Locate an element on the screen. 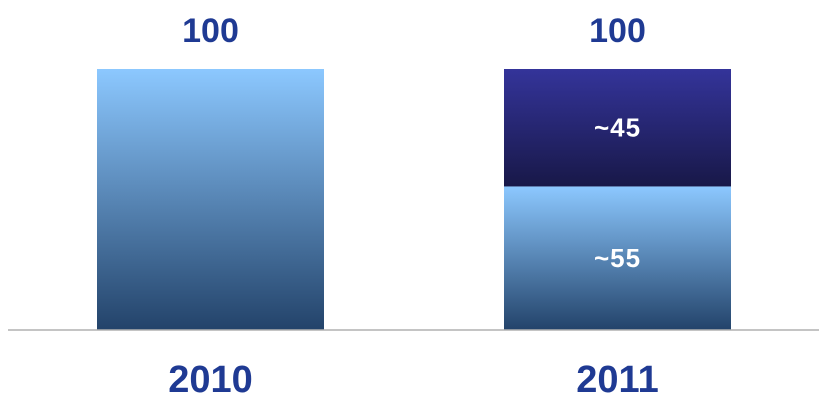  segment-label-2011-series-1: ~55 is located at coordinates (617, 258).